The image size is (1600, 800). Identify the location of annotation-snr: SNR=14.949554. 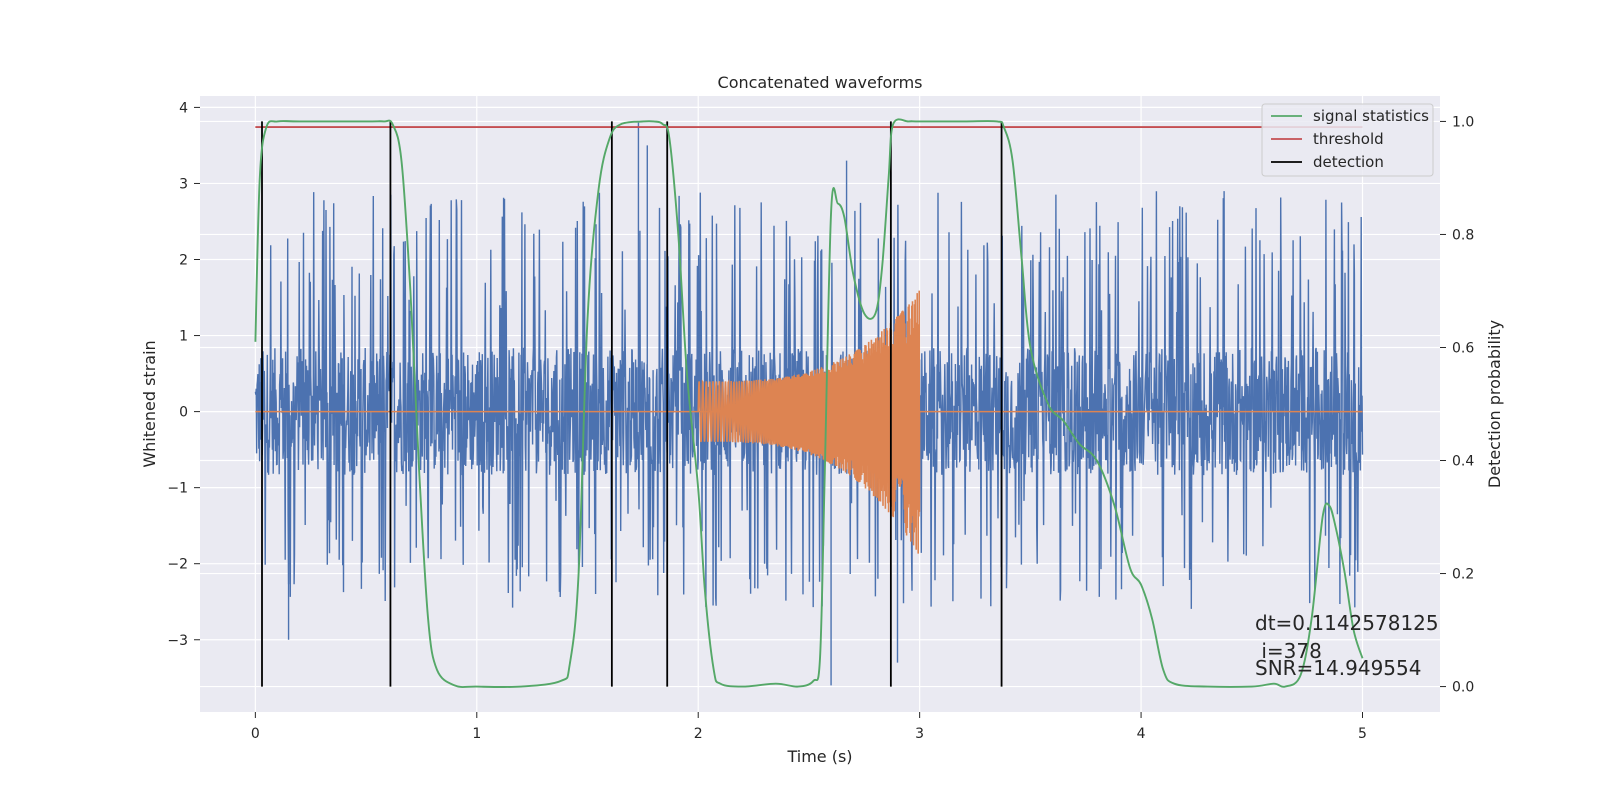
(1338, 668).